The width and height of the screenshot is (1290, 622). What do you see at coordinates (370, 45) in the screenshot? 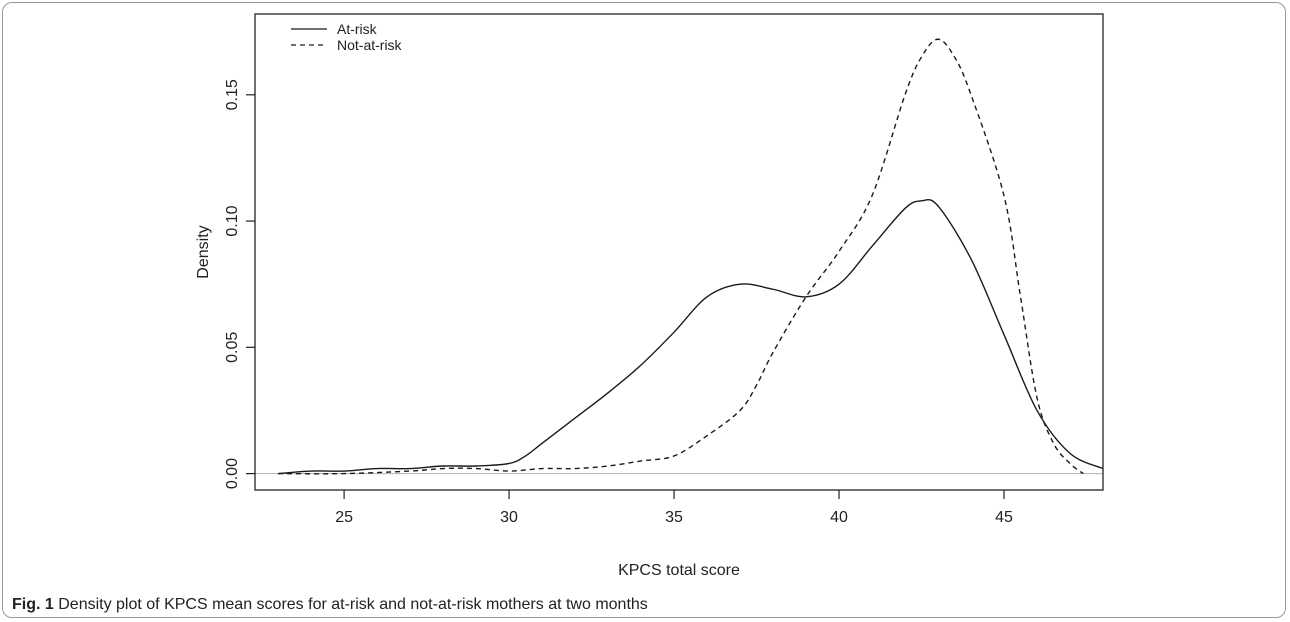
I see `legend-label: Not-at-risk` at bounding box center [370, 45].